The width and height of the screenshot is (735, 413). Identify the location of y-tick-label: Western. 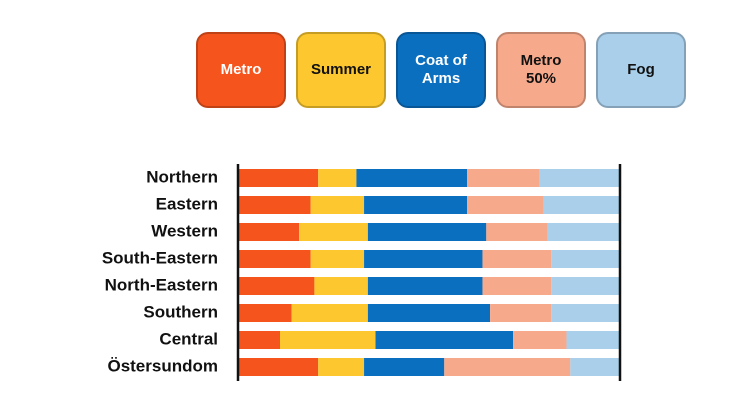
(184, 230).